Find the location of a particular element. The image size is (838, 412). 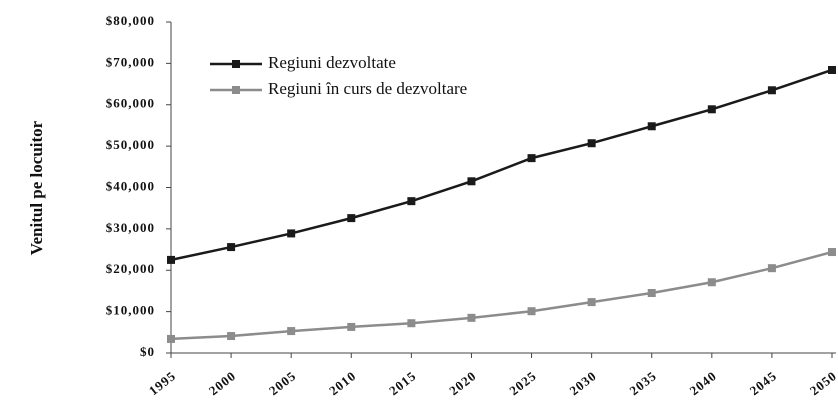

x-tick-label: 2000 is located at coordinates (222, 383).